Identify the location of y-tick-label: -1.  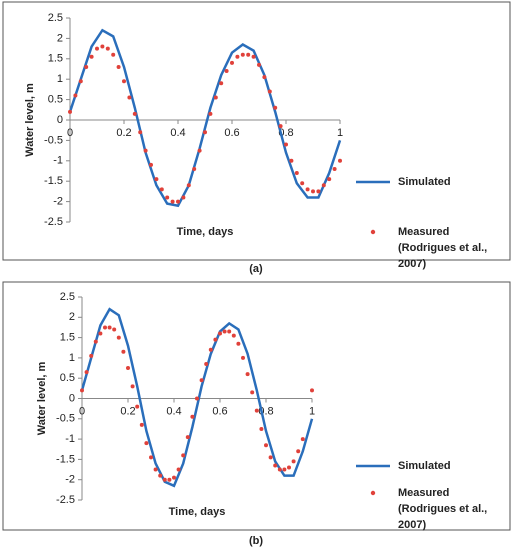
(70, 439).